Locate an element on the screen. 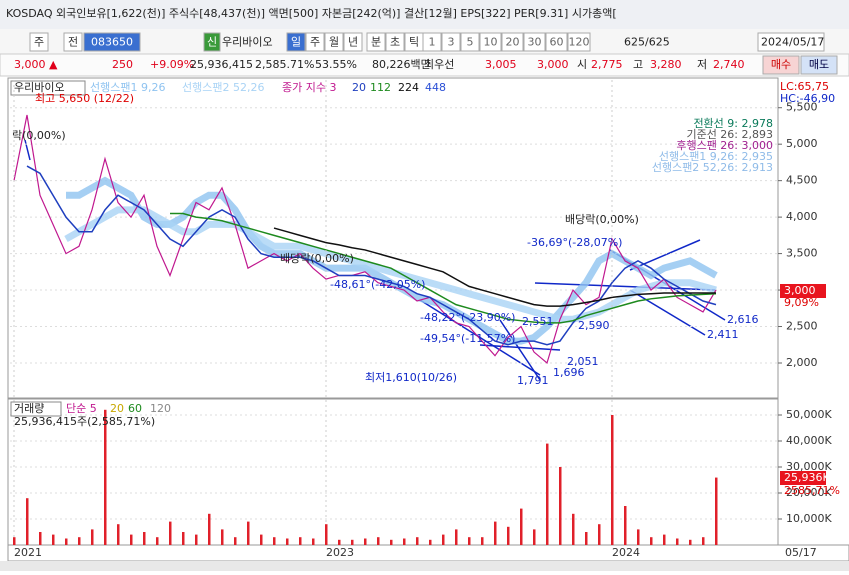  button-label: 신 is located at coordinates (212, 42).